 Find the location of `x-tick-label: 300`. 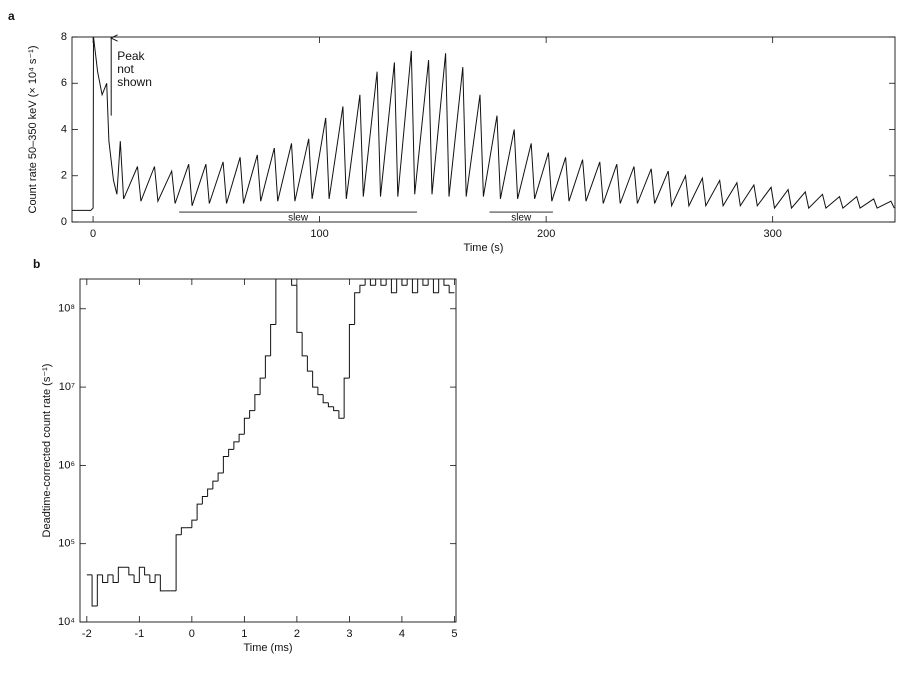

x-tick-label: 300 is located at coordinates (772, 234).